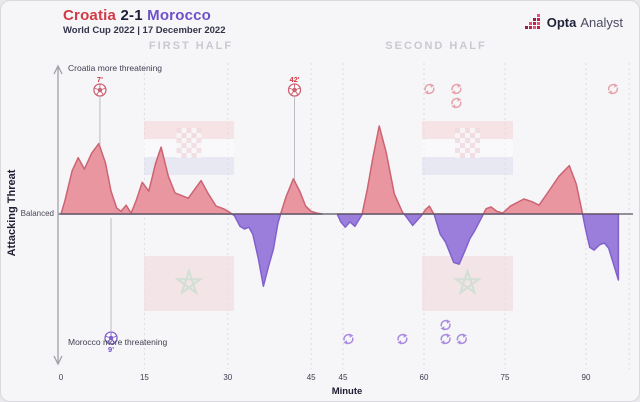 The image size is (640, 402). What do you see at coordinates (347, 391) in the screenshot?
I see `x-axis-title: Minute` at bounding box center [347, 391].